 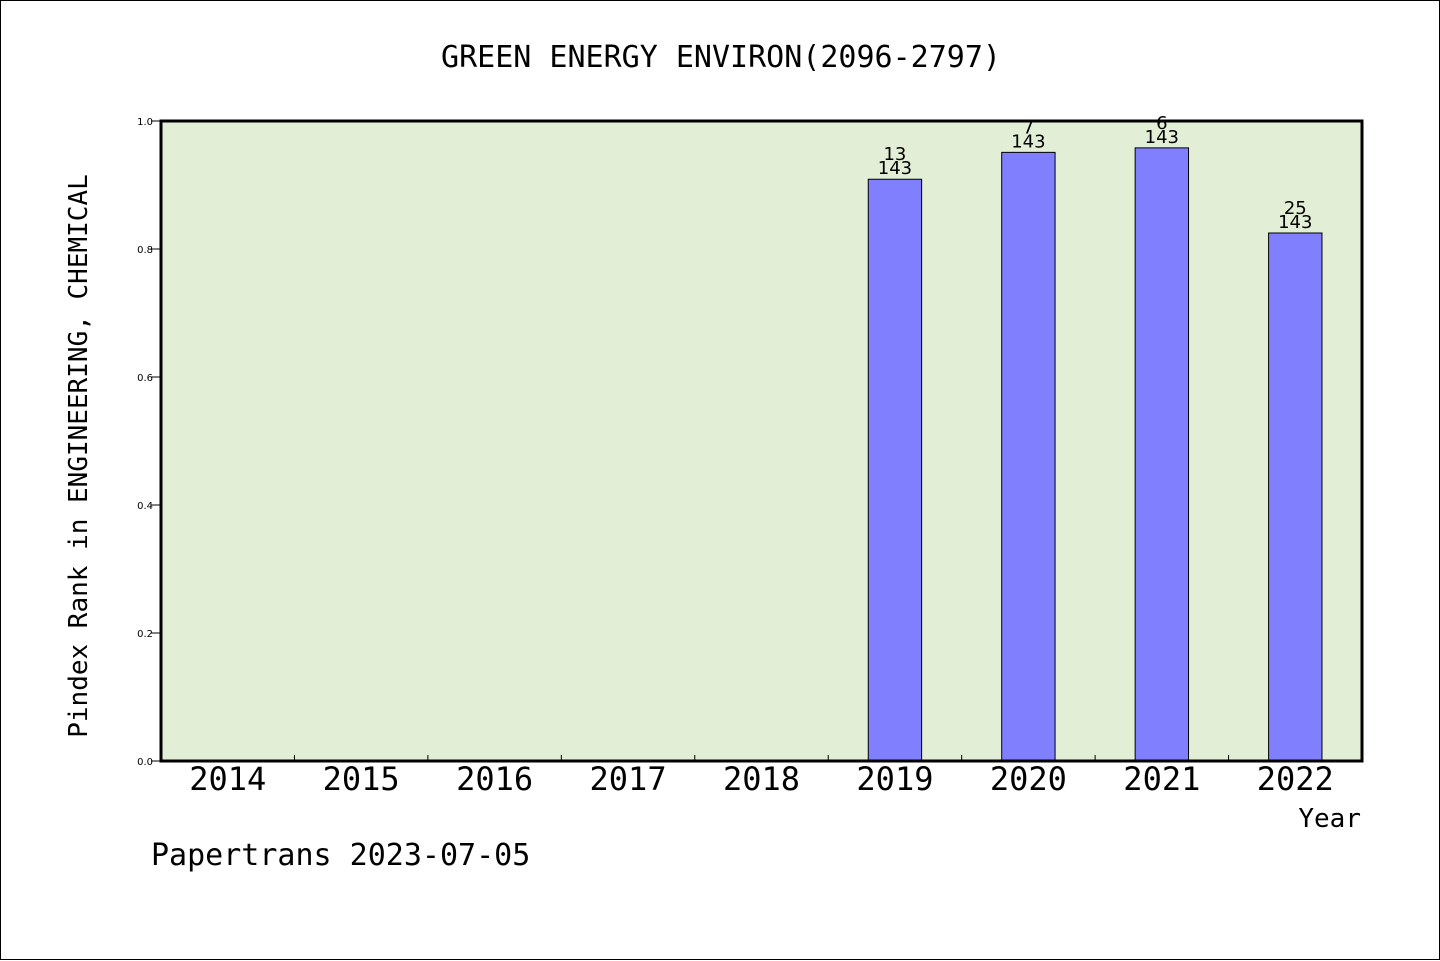 What do you see at coordinates (145, 378) in the screenshot?
I see `y-tick-label: 0.6` at bounding box center [145, 378].